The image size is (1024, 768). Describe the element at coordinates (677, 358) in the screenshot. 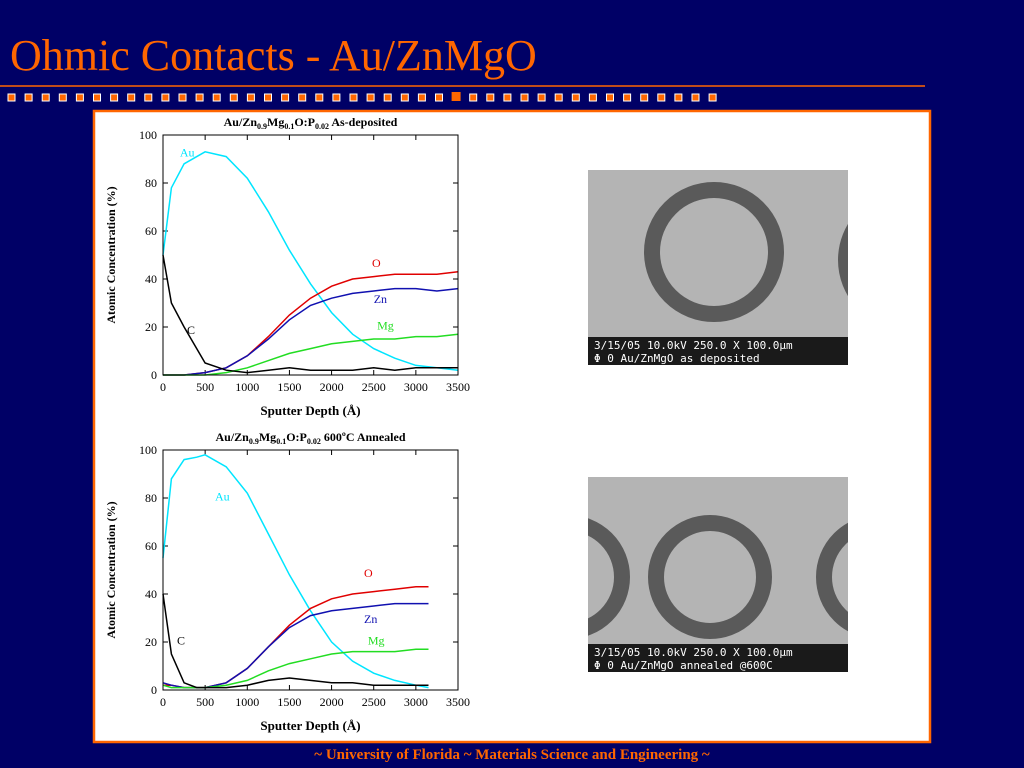

I see `sem-caption: Φ 0 Au/ZnMgO as deposited` at that location.